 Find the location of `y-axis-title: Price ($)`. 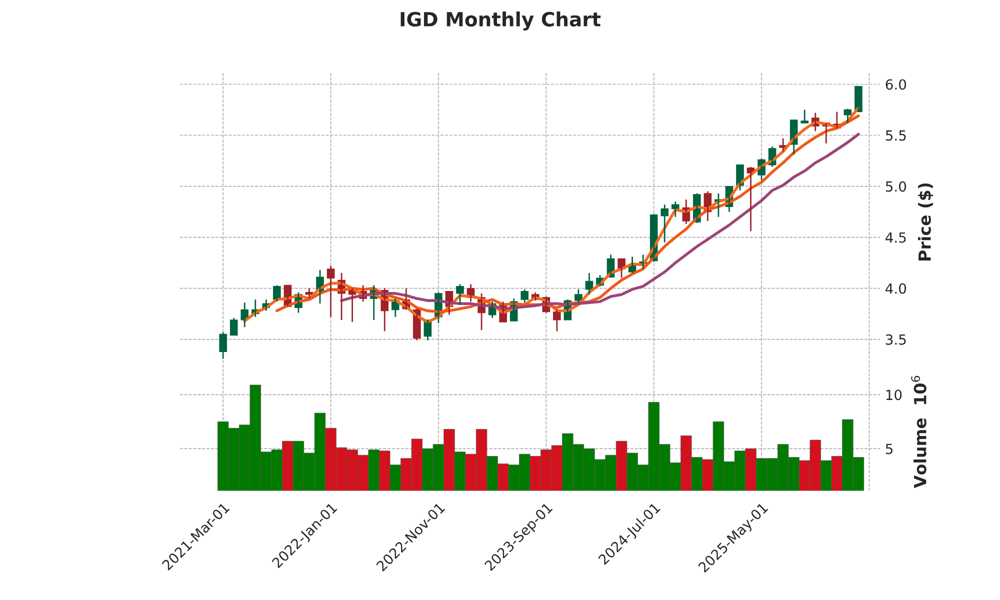

y-axis-title: Price ($) is located at coordinates (926, 221).